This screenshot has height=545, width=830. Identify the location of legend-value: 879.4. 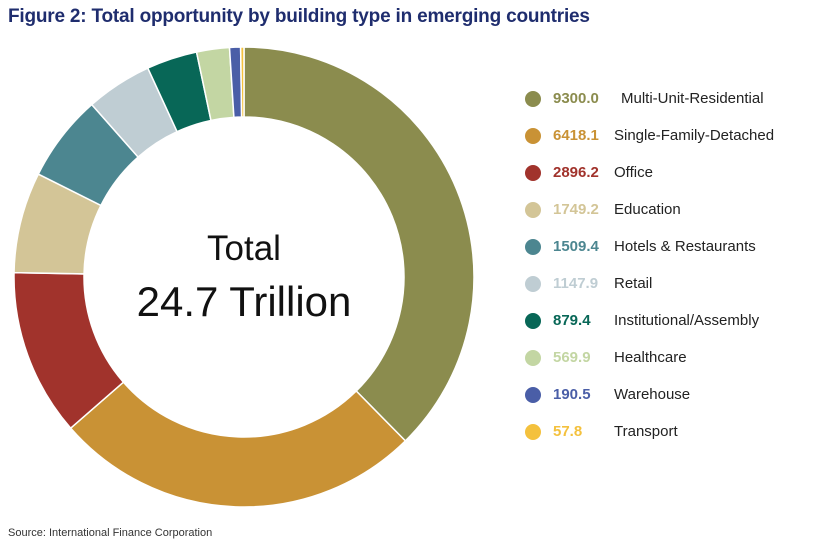
(572, 320).